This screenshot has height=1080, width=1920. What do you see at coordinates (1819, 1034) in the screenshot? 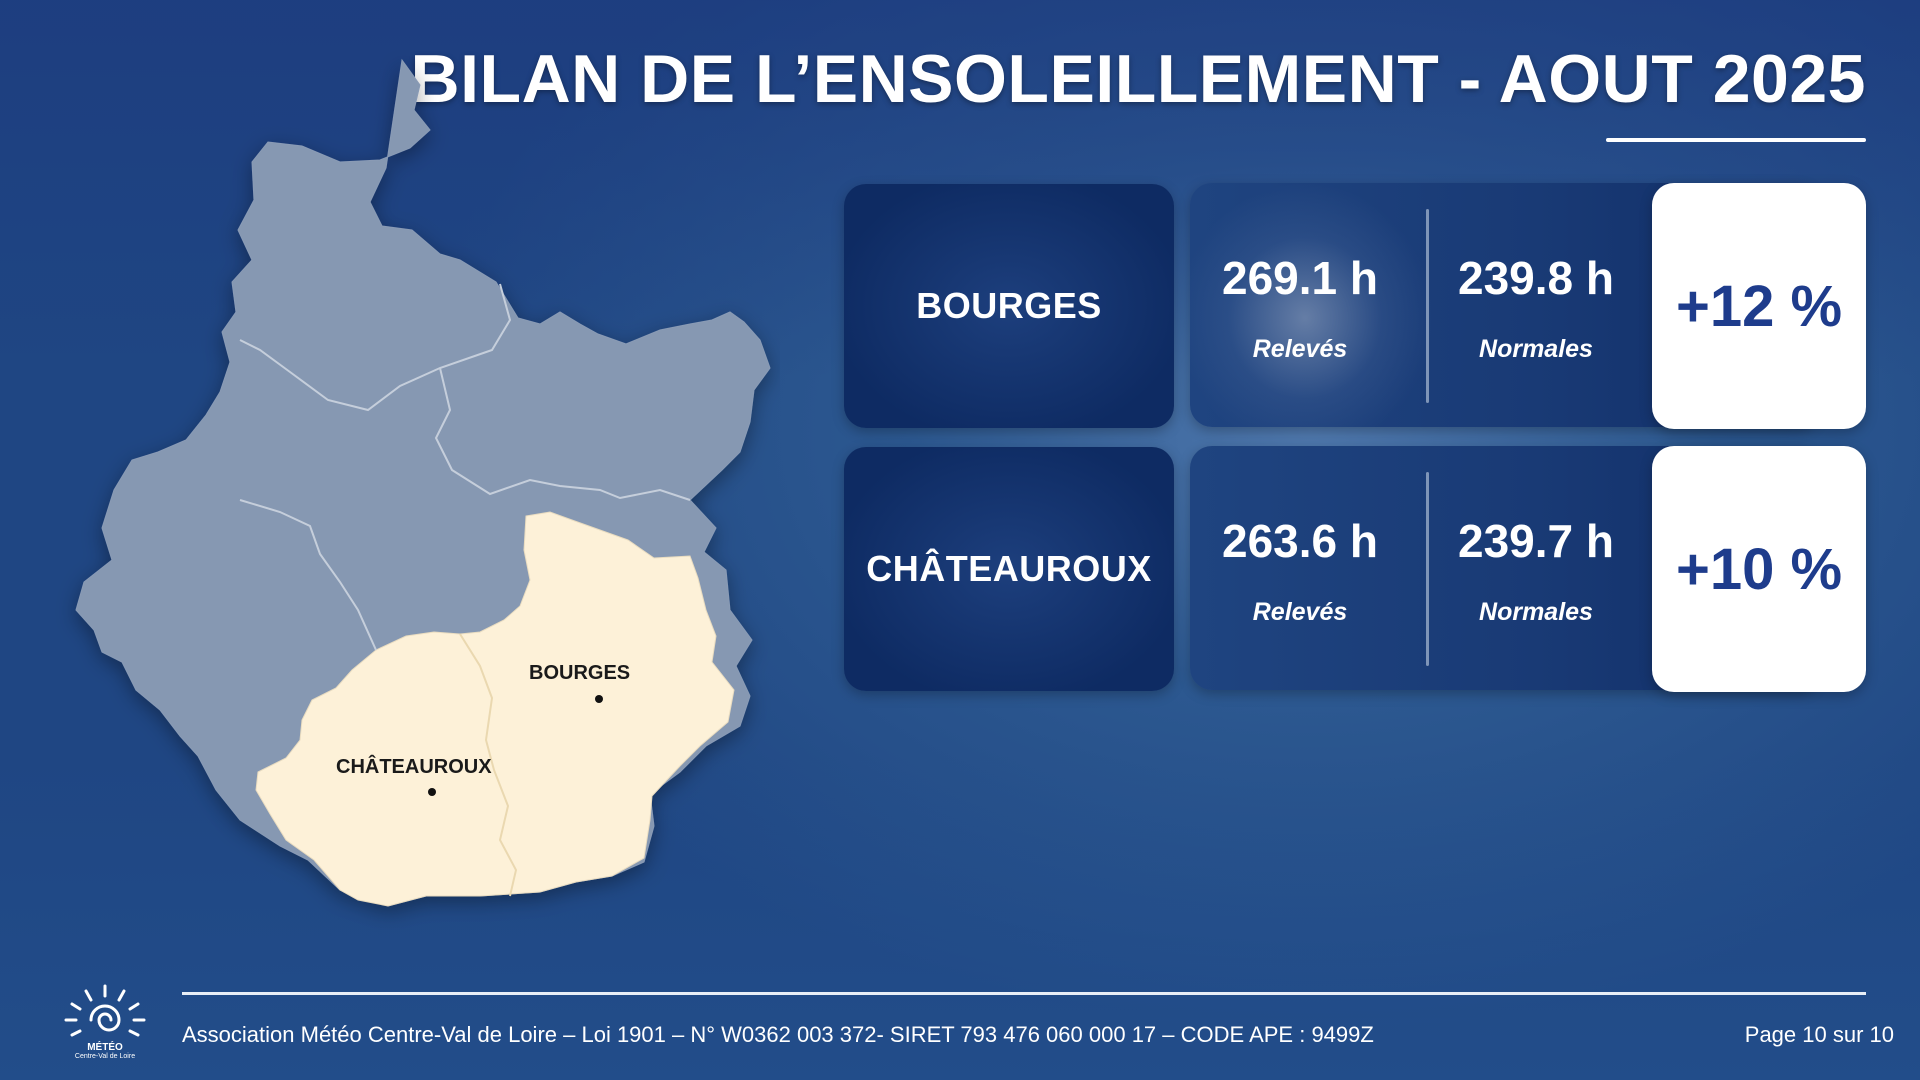
I see `page-number: Page 10 sur 10` at bounding box center [1819, 1034].